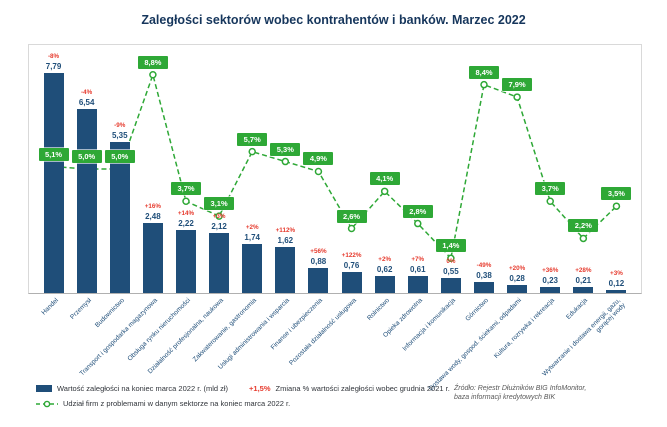  What do you see at coordinates (53, 57) in the screenshot?
I see `bar-change-label: -8%` at bounding box center [53, 57].